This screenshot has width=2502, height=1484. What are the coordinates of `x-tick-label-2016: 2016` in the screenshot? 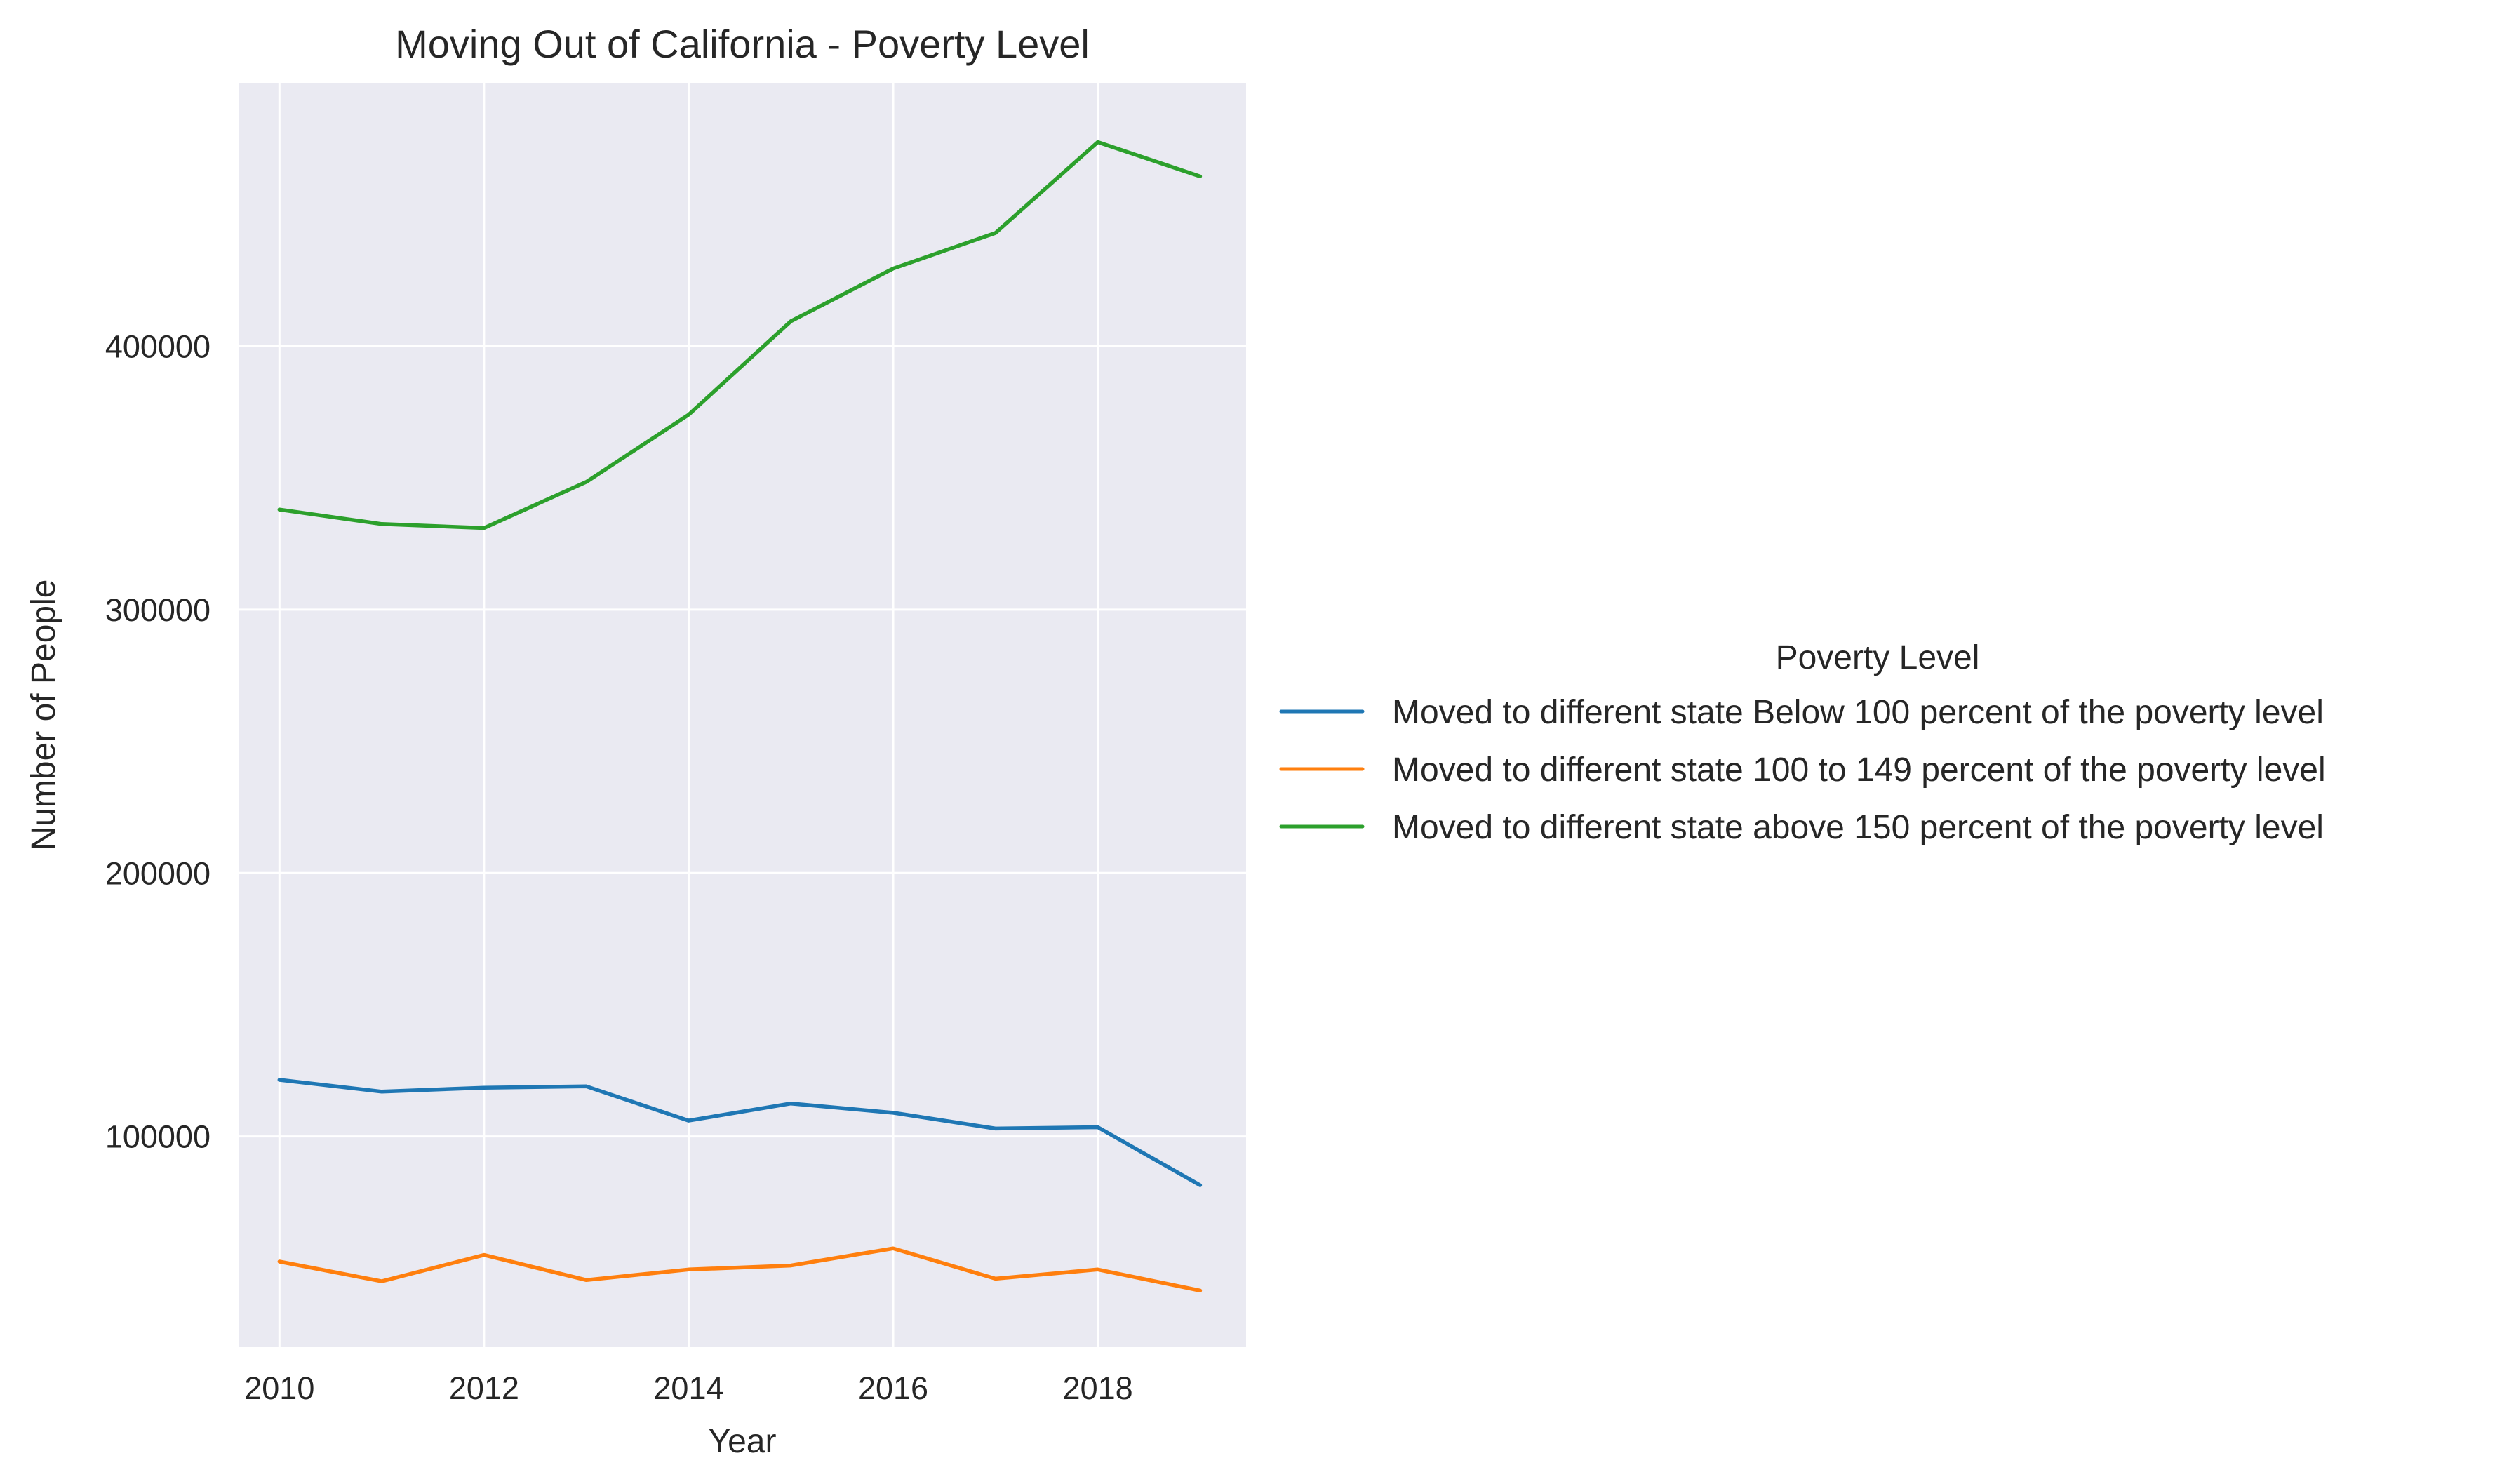 It's located at (893, 1388).